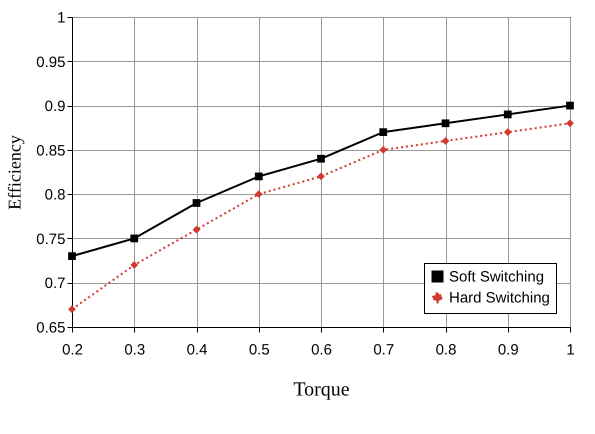 This screenshot has width=595, height=434. I want to click on y-tick-label: 0.8, so click(55, 195).